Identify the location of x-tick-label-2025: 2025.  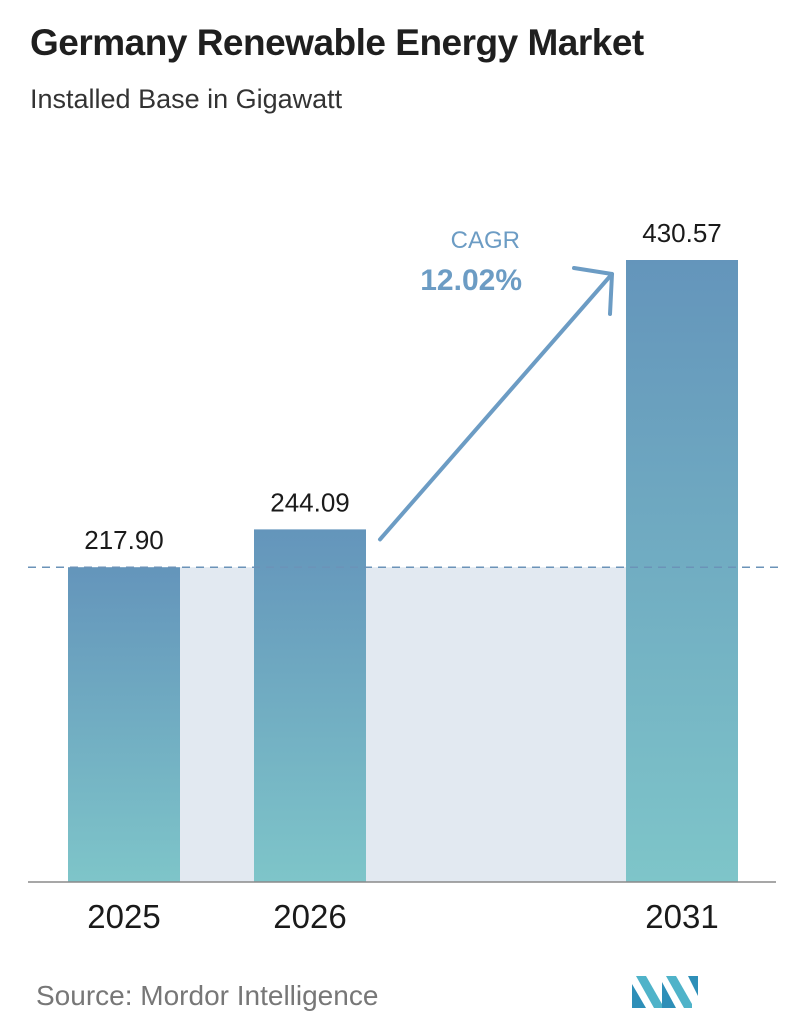
(123, 916).